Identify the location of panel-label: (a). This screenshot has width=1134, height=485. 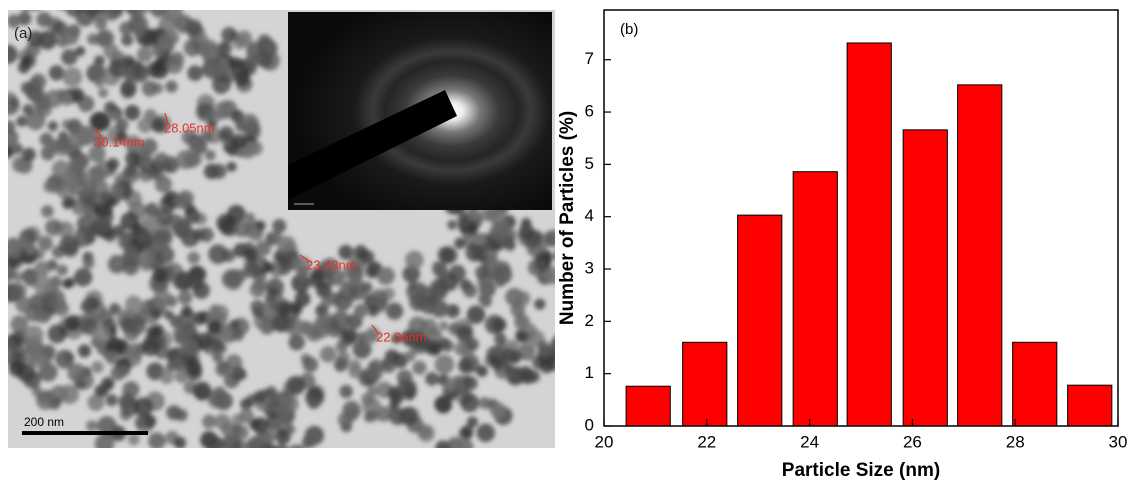
(23, 33).